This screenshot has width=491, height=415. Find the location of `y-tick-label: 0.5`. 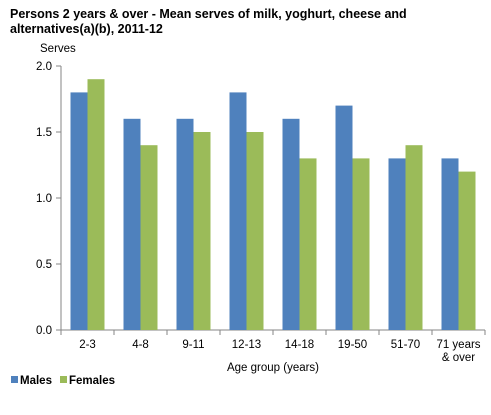

y-tick-label: 0.5 is located at coordinates (44, 265).